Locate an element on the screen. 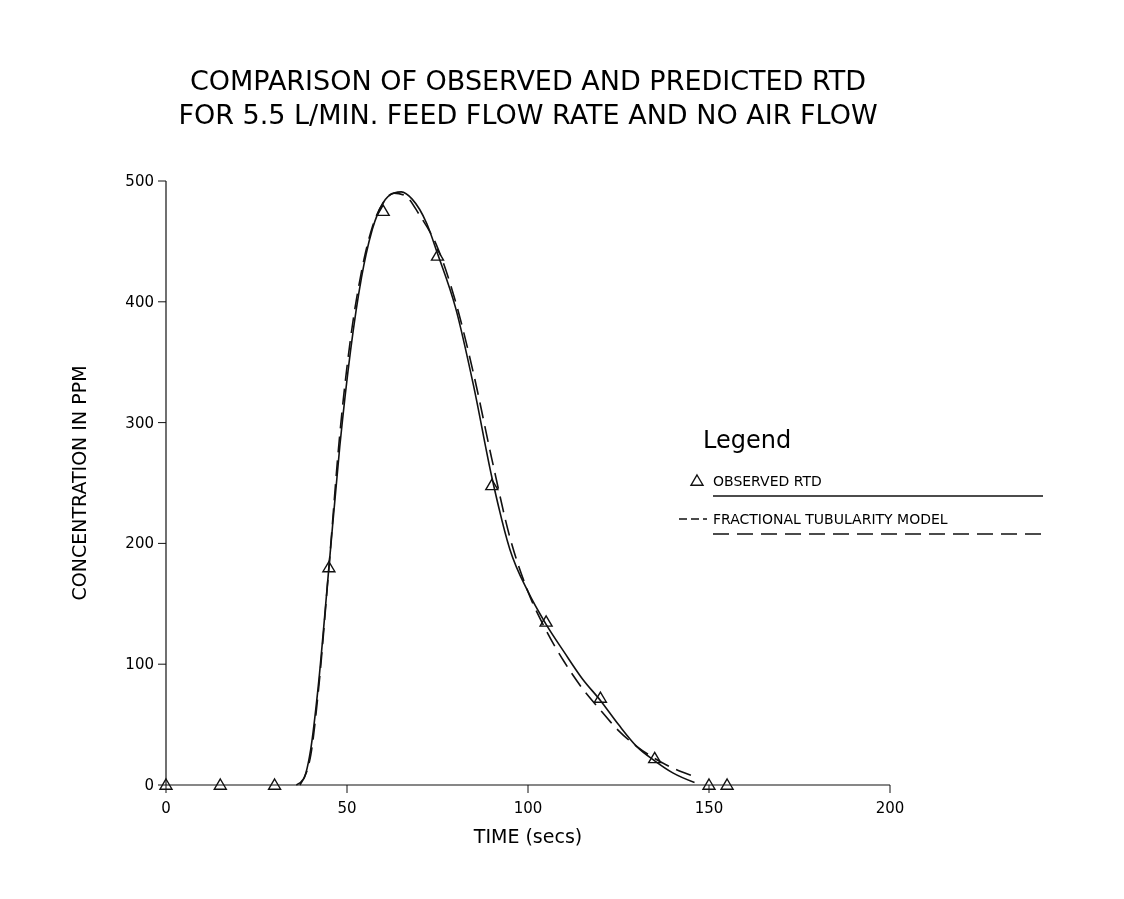 This screenshot has width=1124, height=899. y-axis-title: CONCENTRATION IN PPM is located at coordinates (79, 483).